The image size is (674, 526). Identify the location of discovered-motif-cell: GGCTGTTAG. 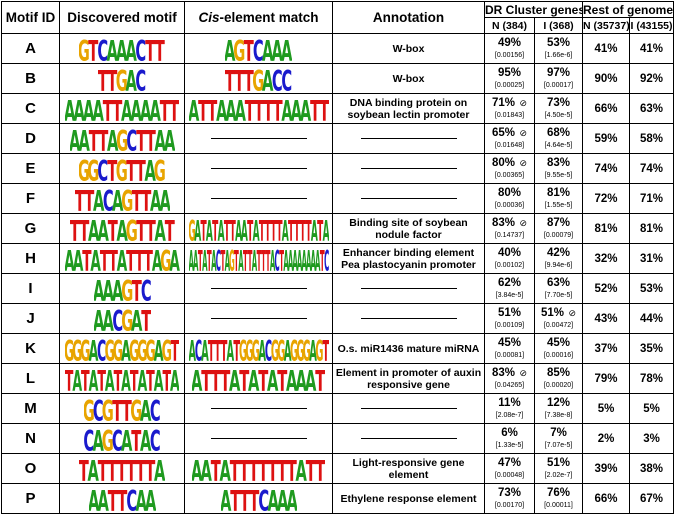
(122, 168).